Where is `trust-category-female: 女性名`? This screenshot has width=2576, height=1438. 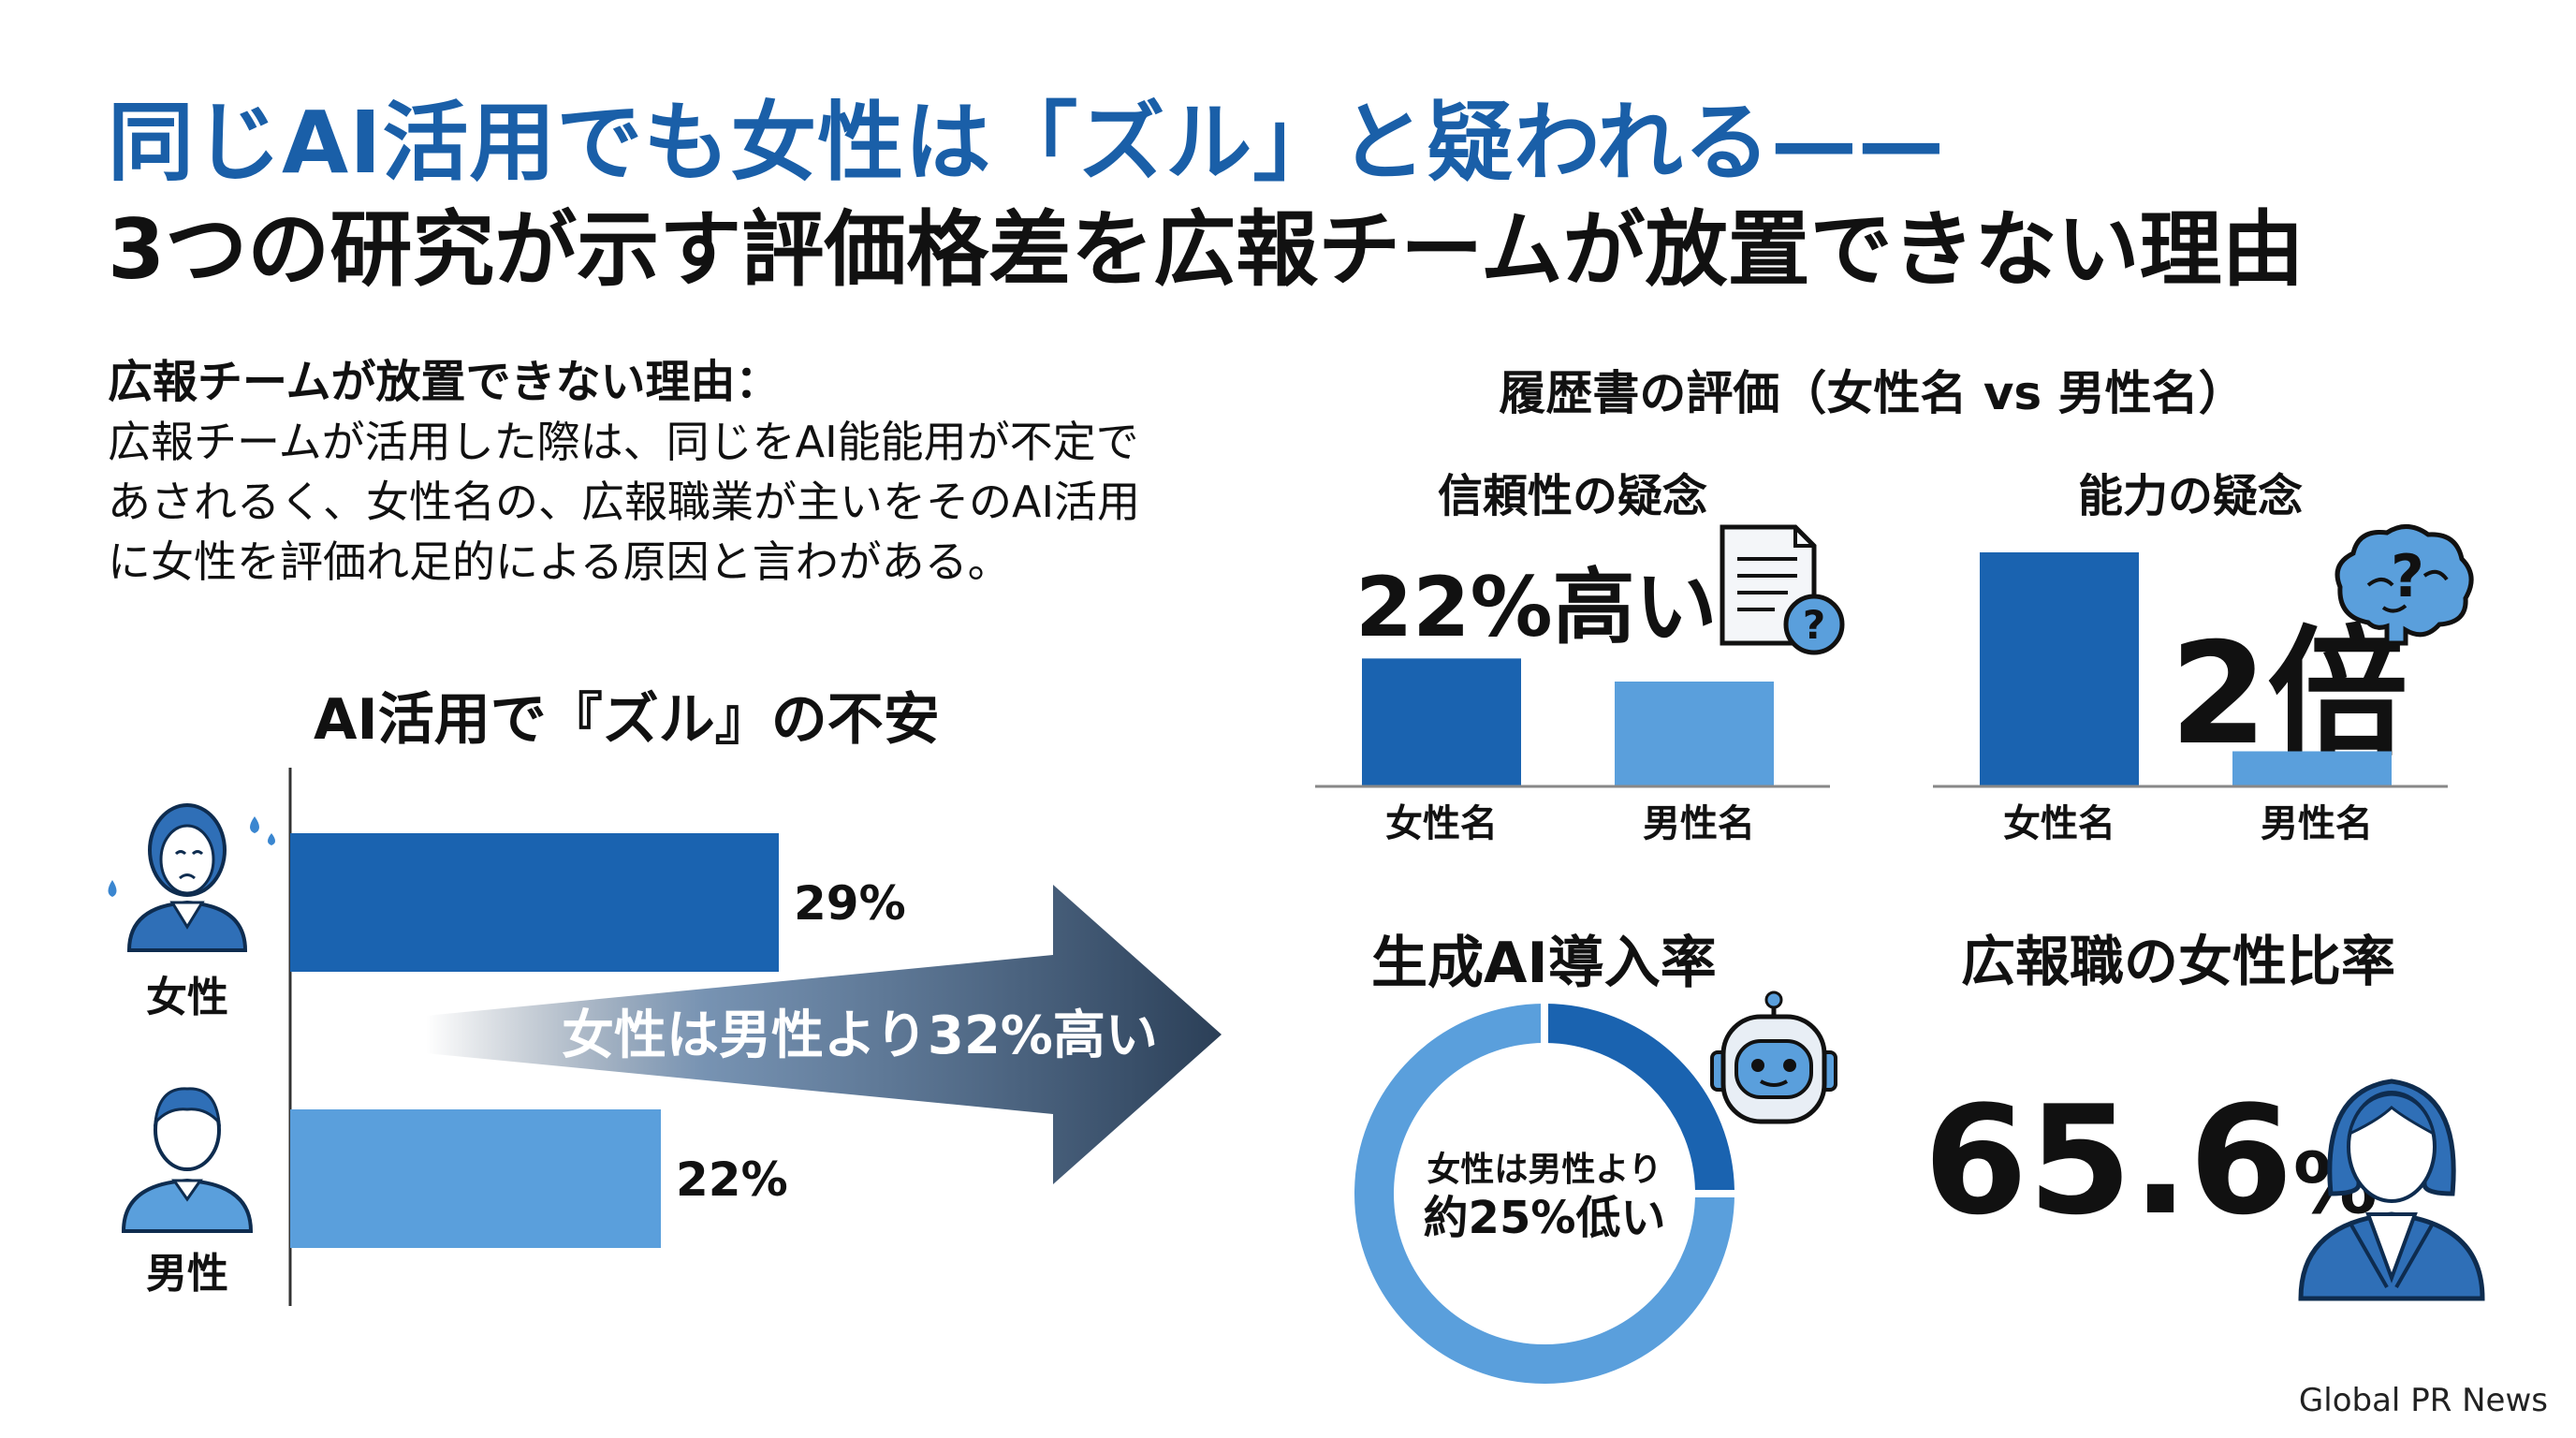
trust-category-female: 女性名 is located at coordinates (1441, 822).